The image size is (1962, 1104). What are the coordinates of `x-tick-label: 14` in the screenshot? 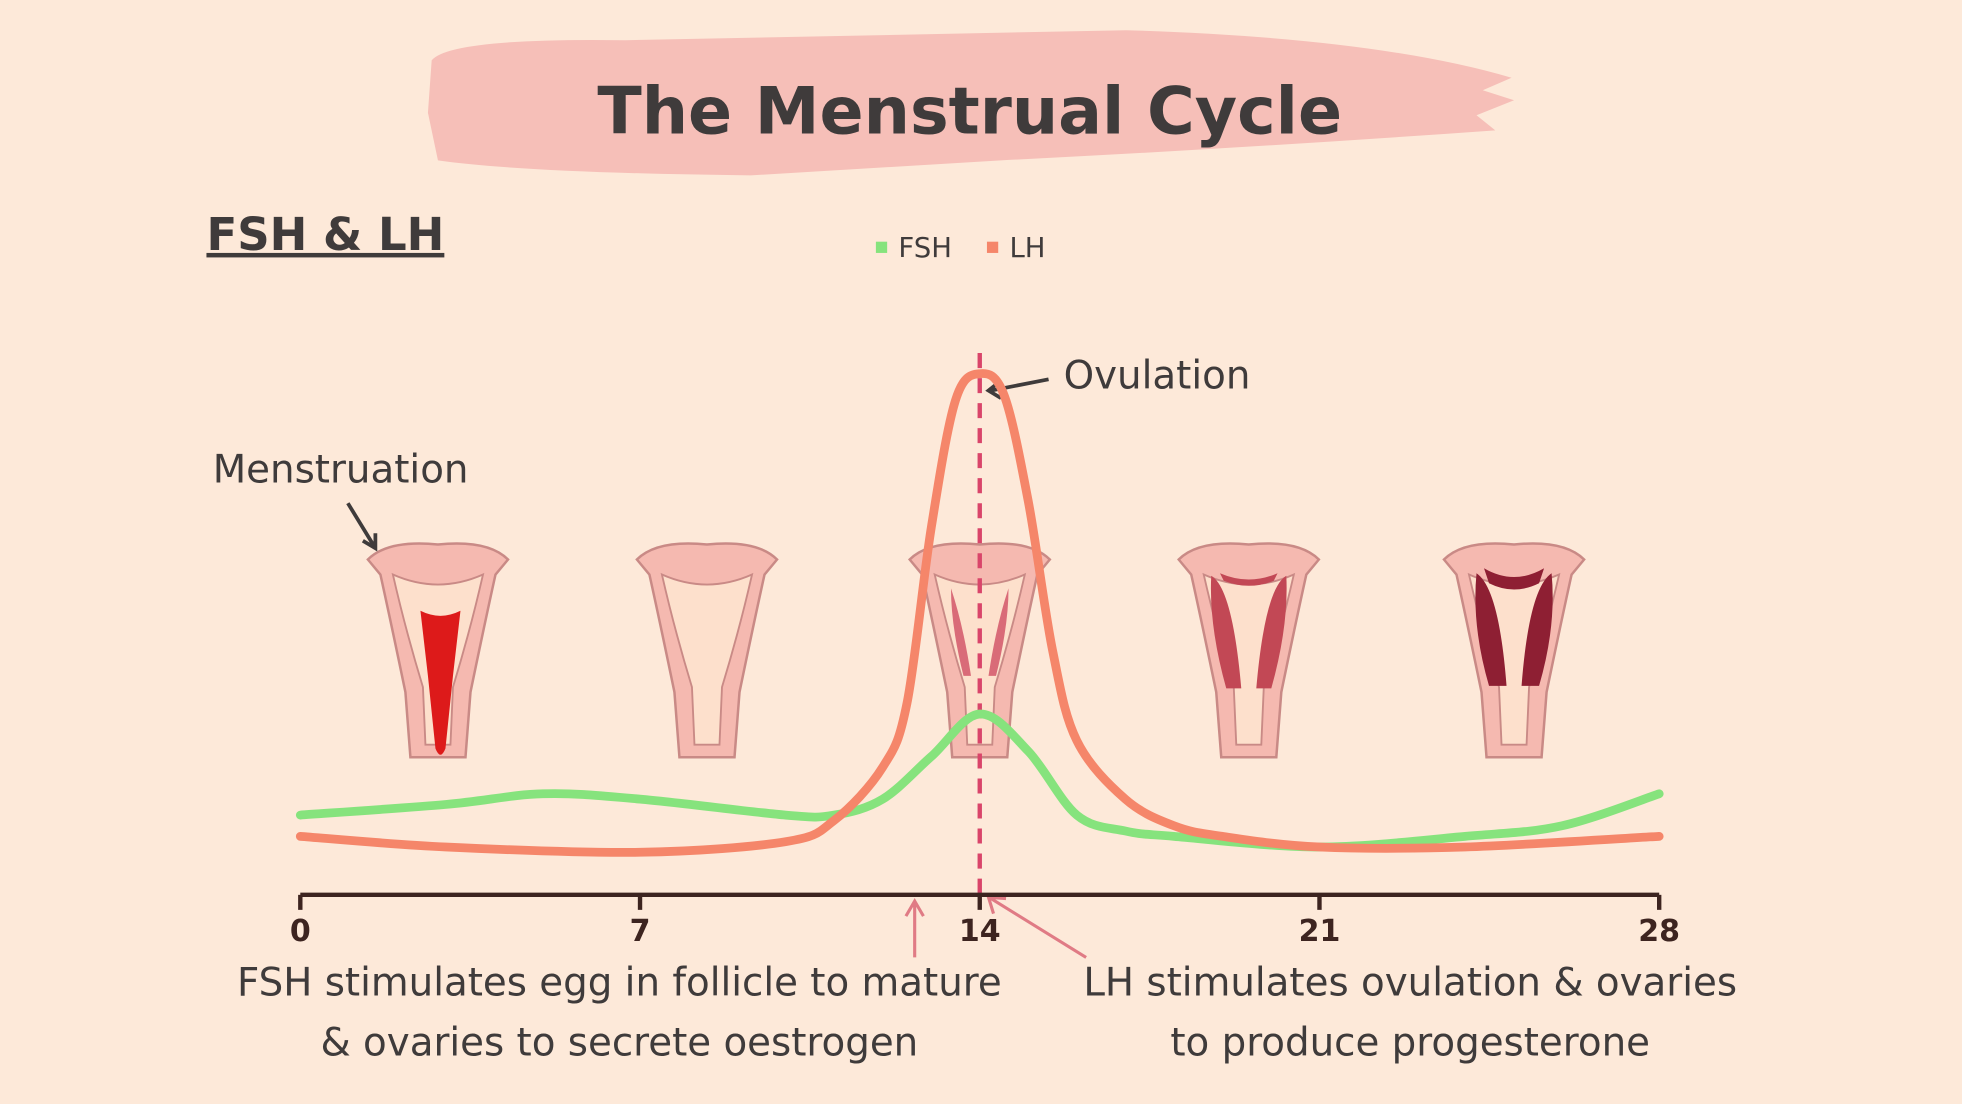 It's located at (980, 931).